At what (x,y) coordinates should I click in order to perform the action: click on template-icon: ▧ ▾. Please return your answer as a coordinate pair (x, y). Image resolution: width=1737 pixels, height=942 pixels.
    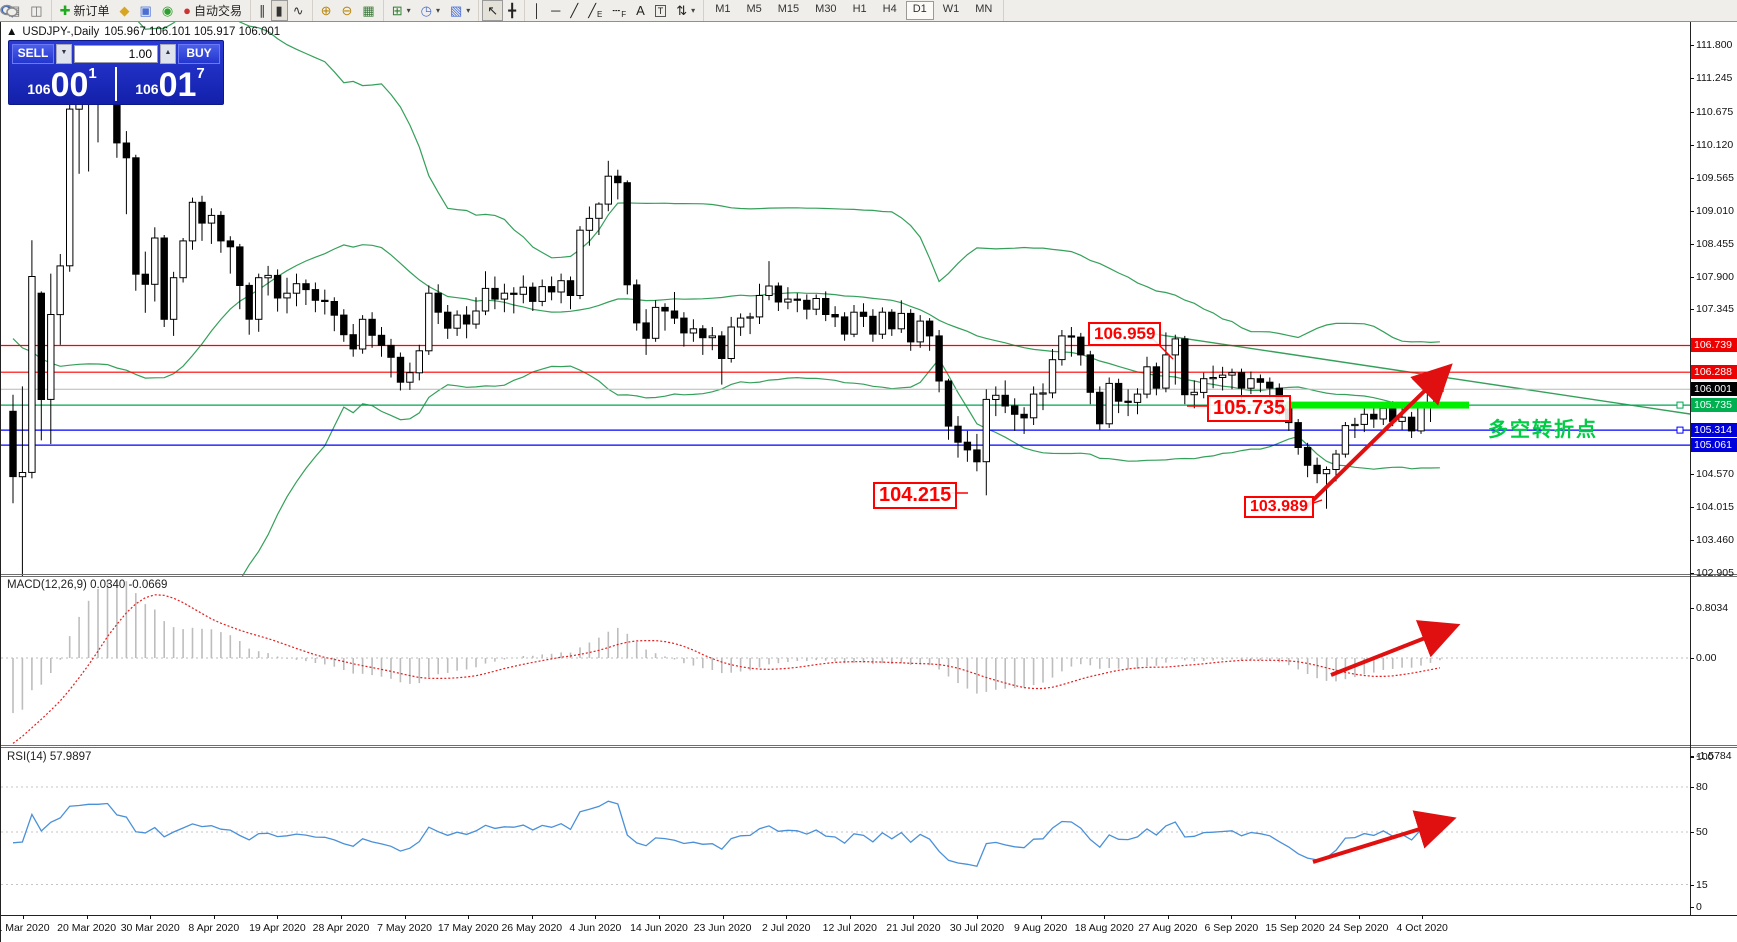
    Looking at the image, I should click on (460, 10).